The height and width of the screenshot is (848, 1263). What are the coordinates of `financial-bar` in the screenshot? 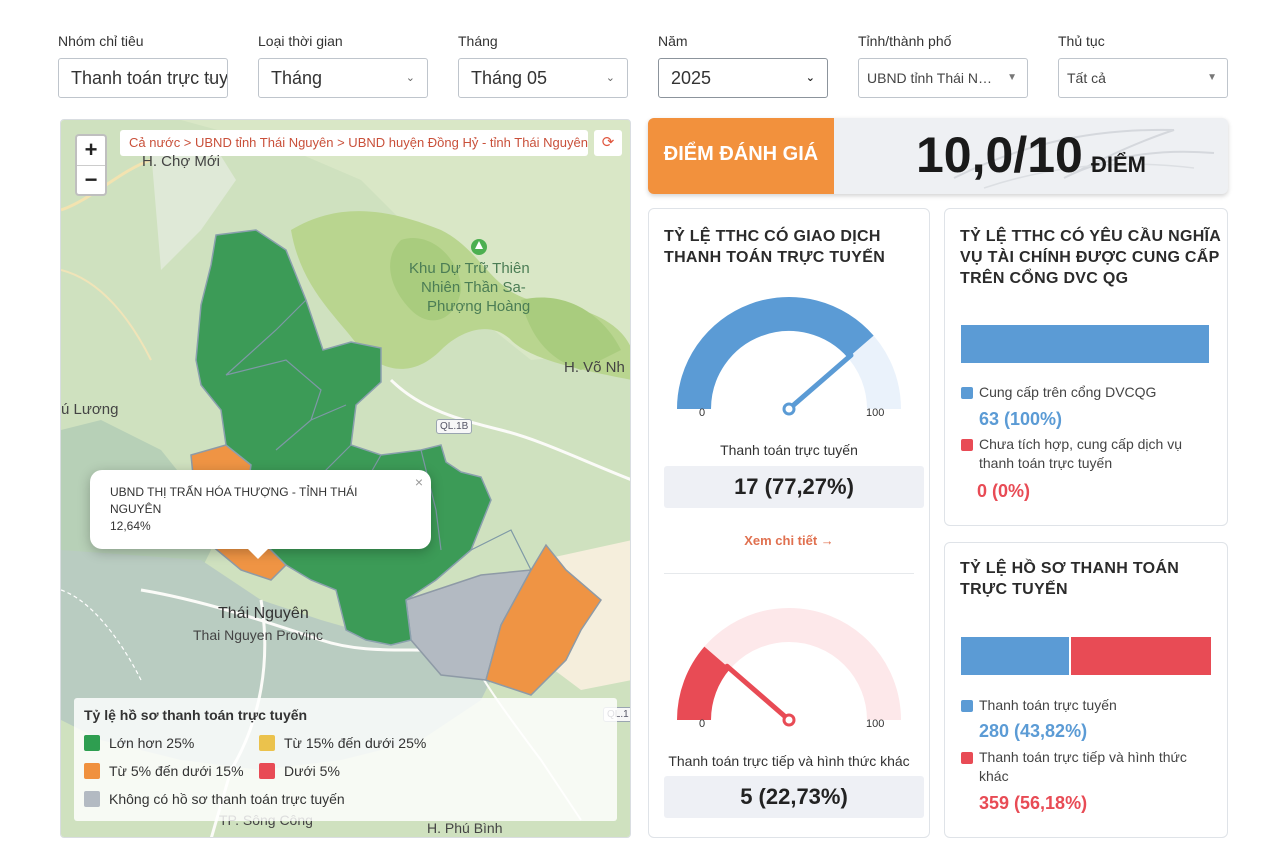 It's located at (1085, 344).